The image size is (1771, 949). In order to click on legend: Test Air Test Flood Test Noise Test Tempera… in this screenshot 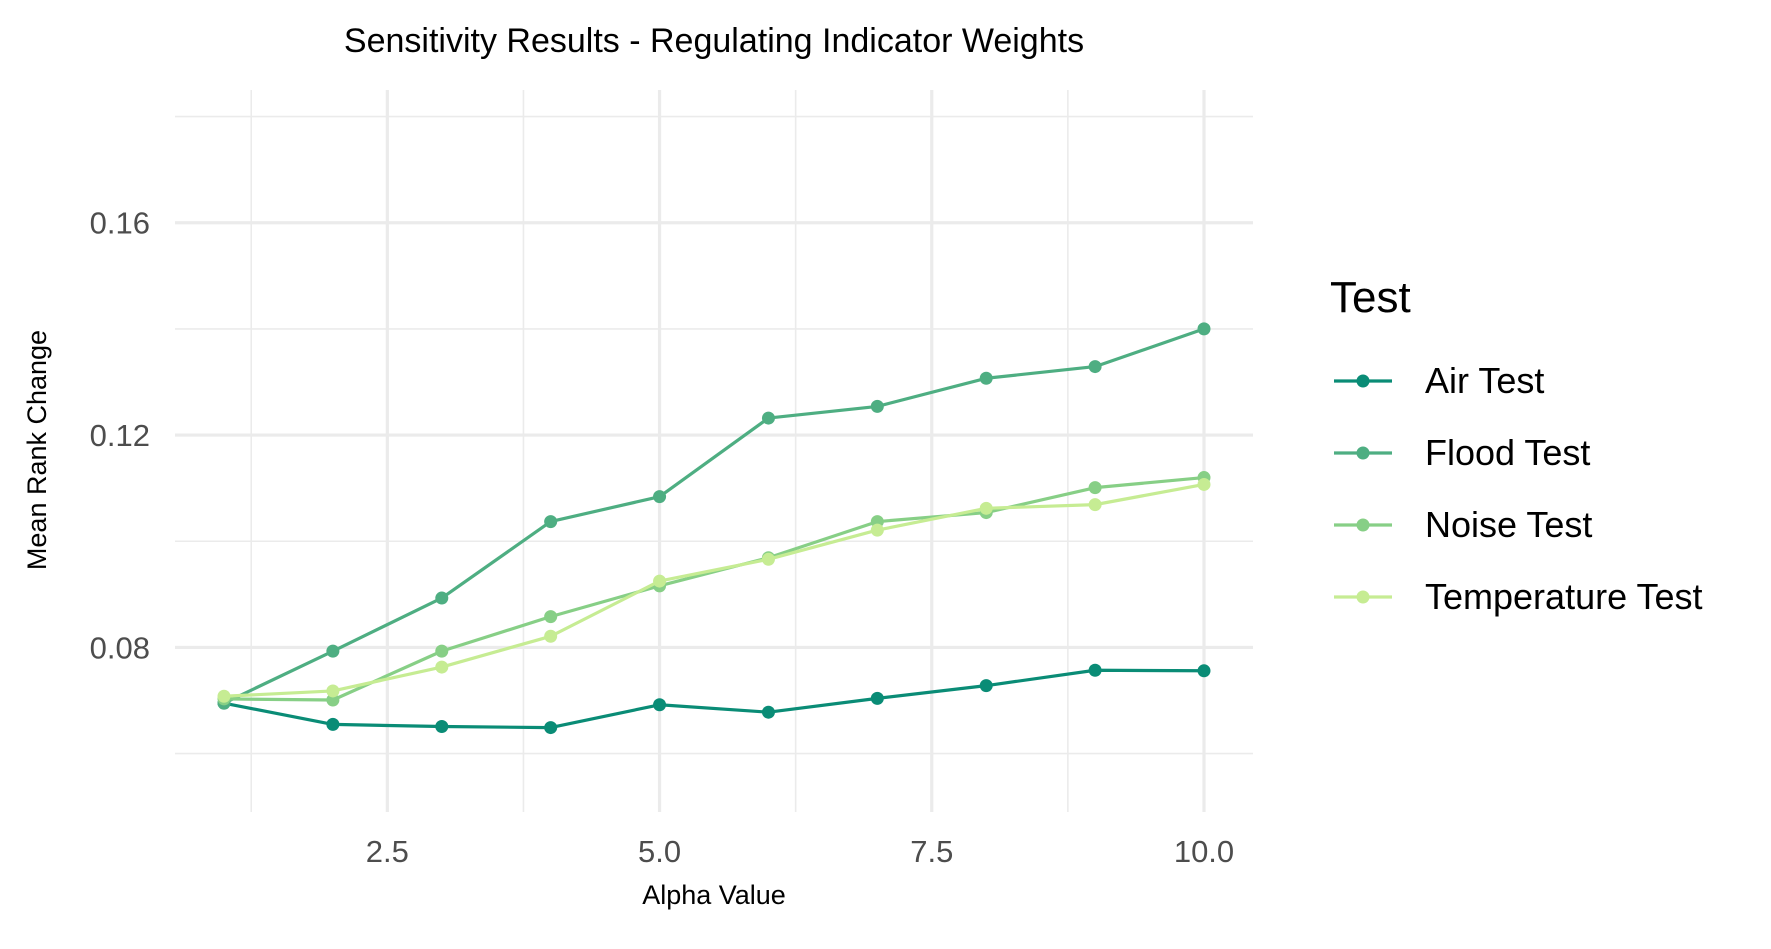, I will do `click(1516, 445)`.